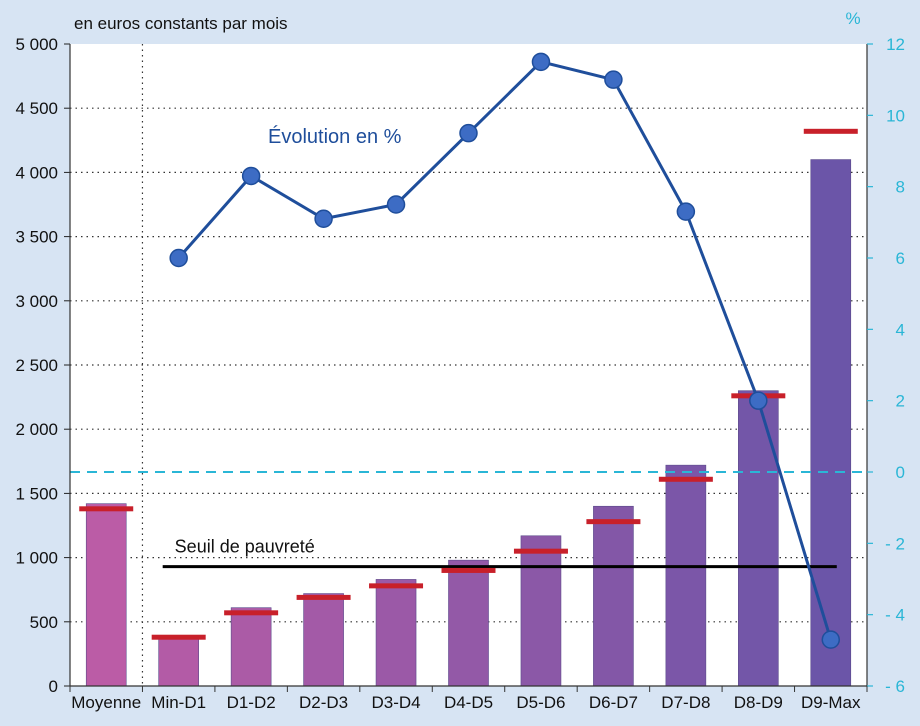 This screenshot has width=920, height=726. What do you see at coordinates (36, 429) in the screenshot?
I see `left-tick-label: 2 000` at bounding box center [36, 429].